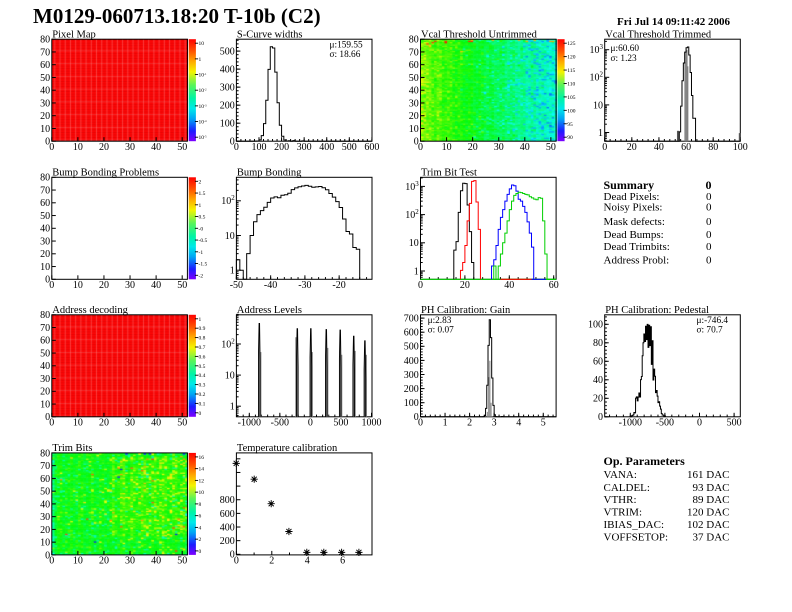  Describe the element at coordinates (203, 138) in the screenshot. I see `svg-text: 10-5` at that location.